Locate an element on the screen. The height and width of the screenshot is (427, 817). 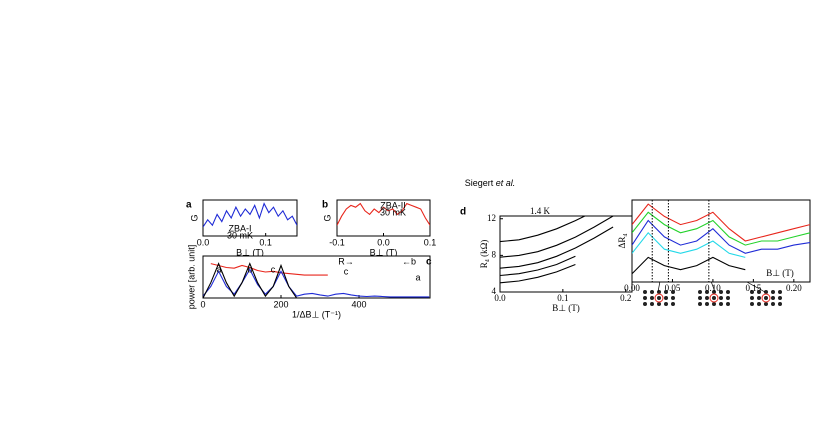
panel-label: a is located at coordinates (189, 205).